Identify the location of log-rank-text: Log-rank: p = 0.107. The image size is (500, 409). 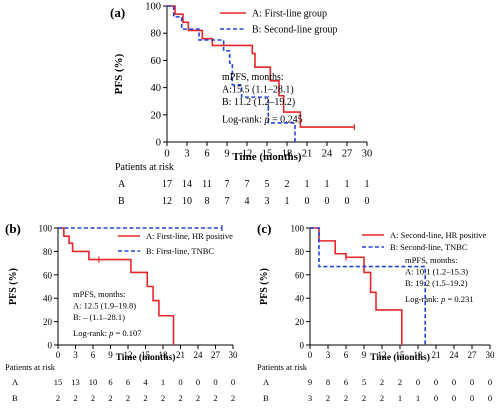
(107, 333).